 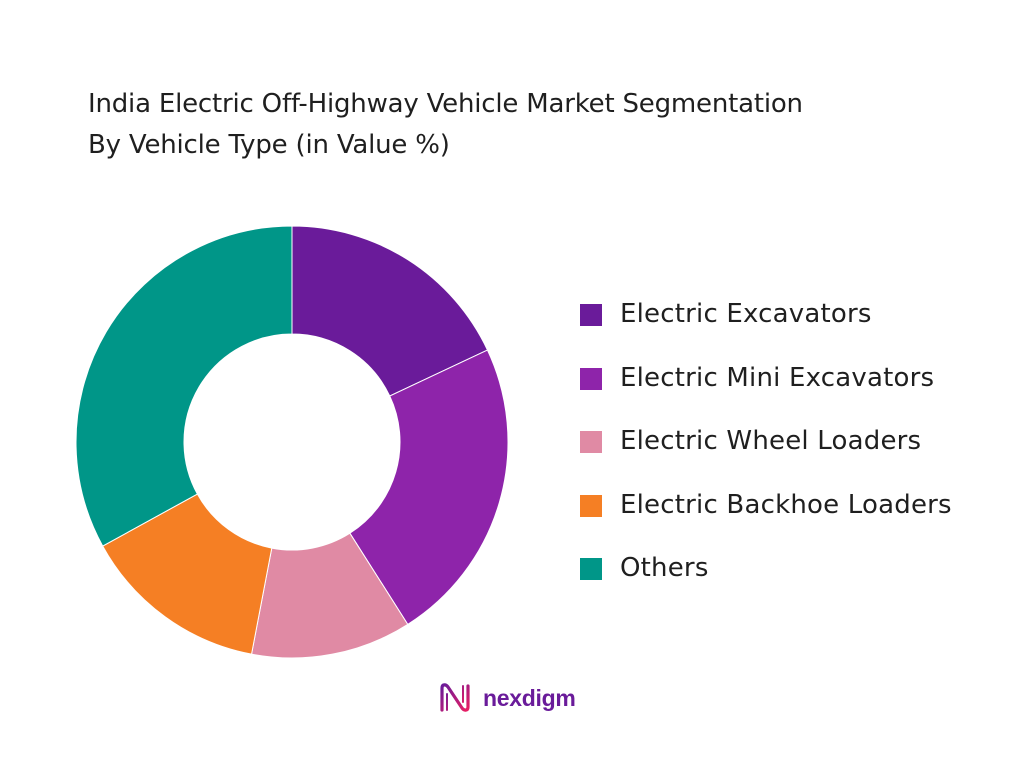 I want to click on legend-label: Electric Excavators, so click(x=746, y=314).